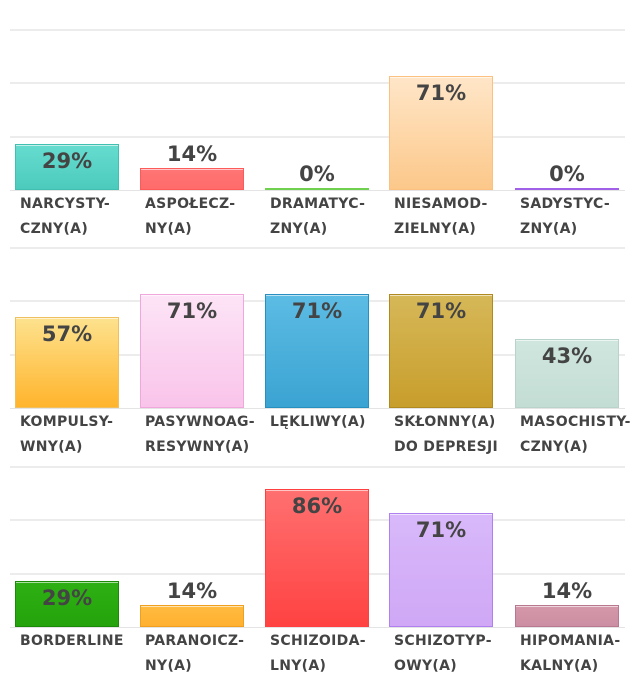 This screenshot has height=690, width=635. What do you see at coordinates (435, 229) in the screenshot?
I see `category-label-line: ZIELNY(A)` at bounding box center [435, 229].